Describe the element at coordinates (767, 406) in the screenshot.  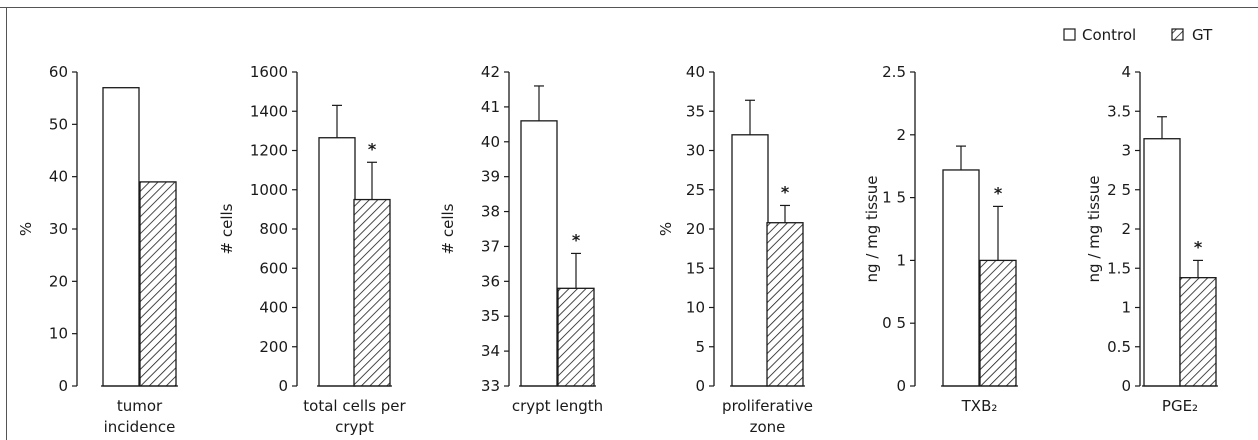
I see `category-label: proliferative` at that location.